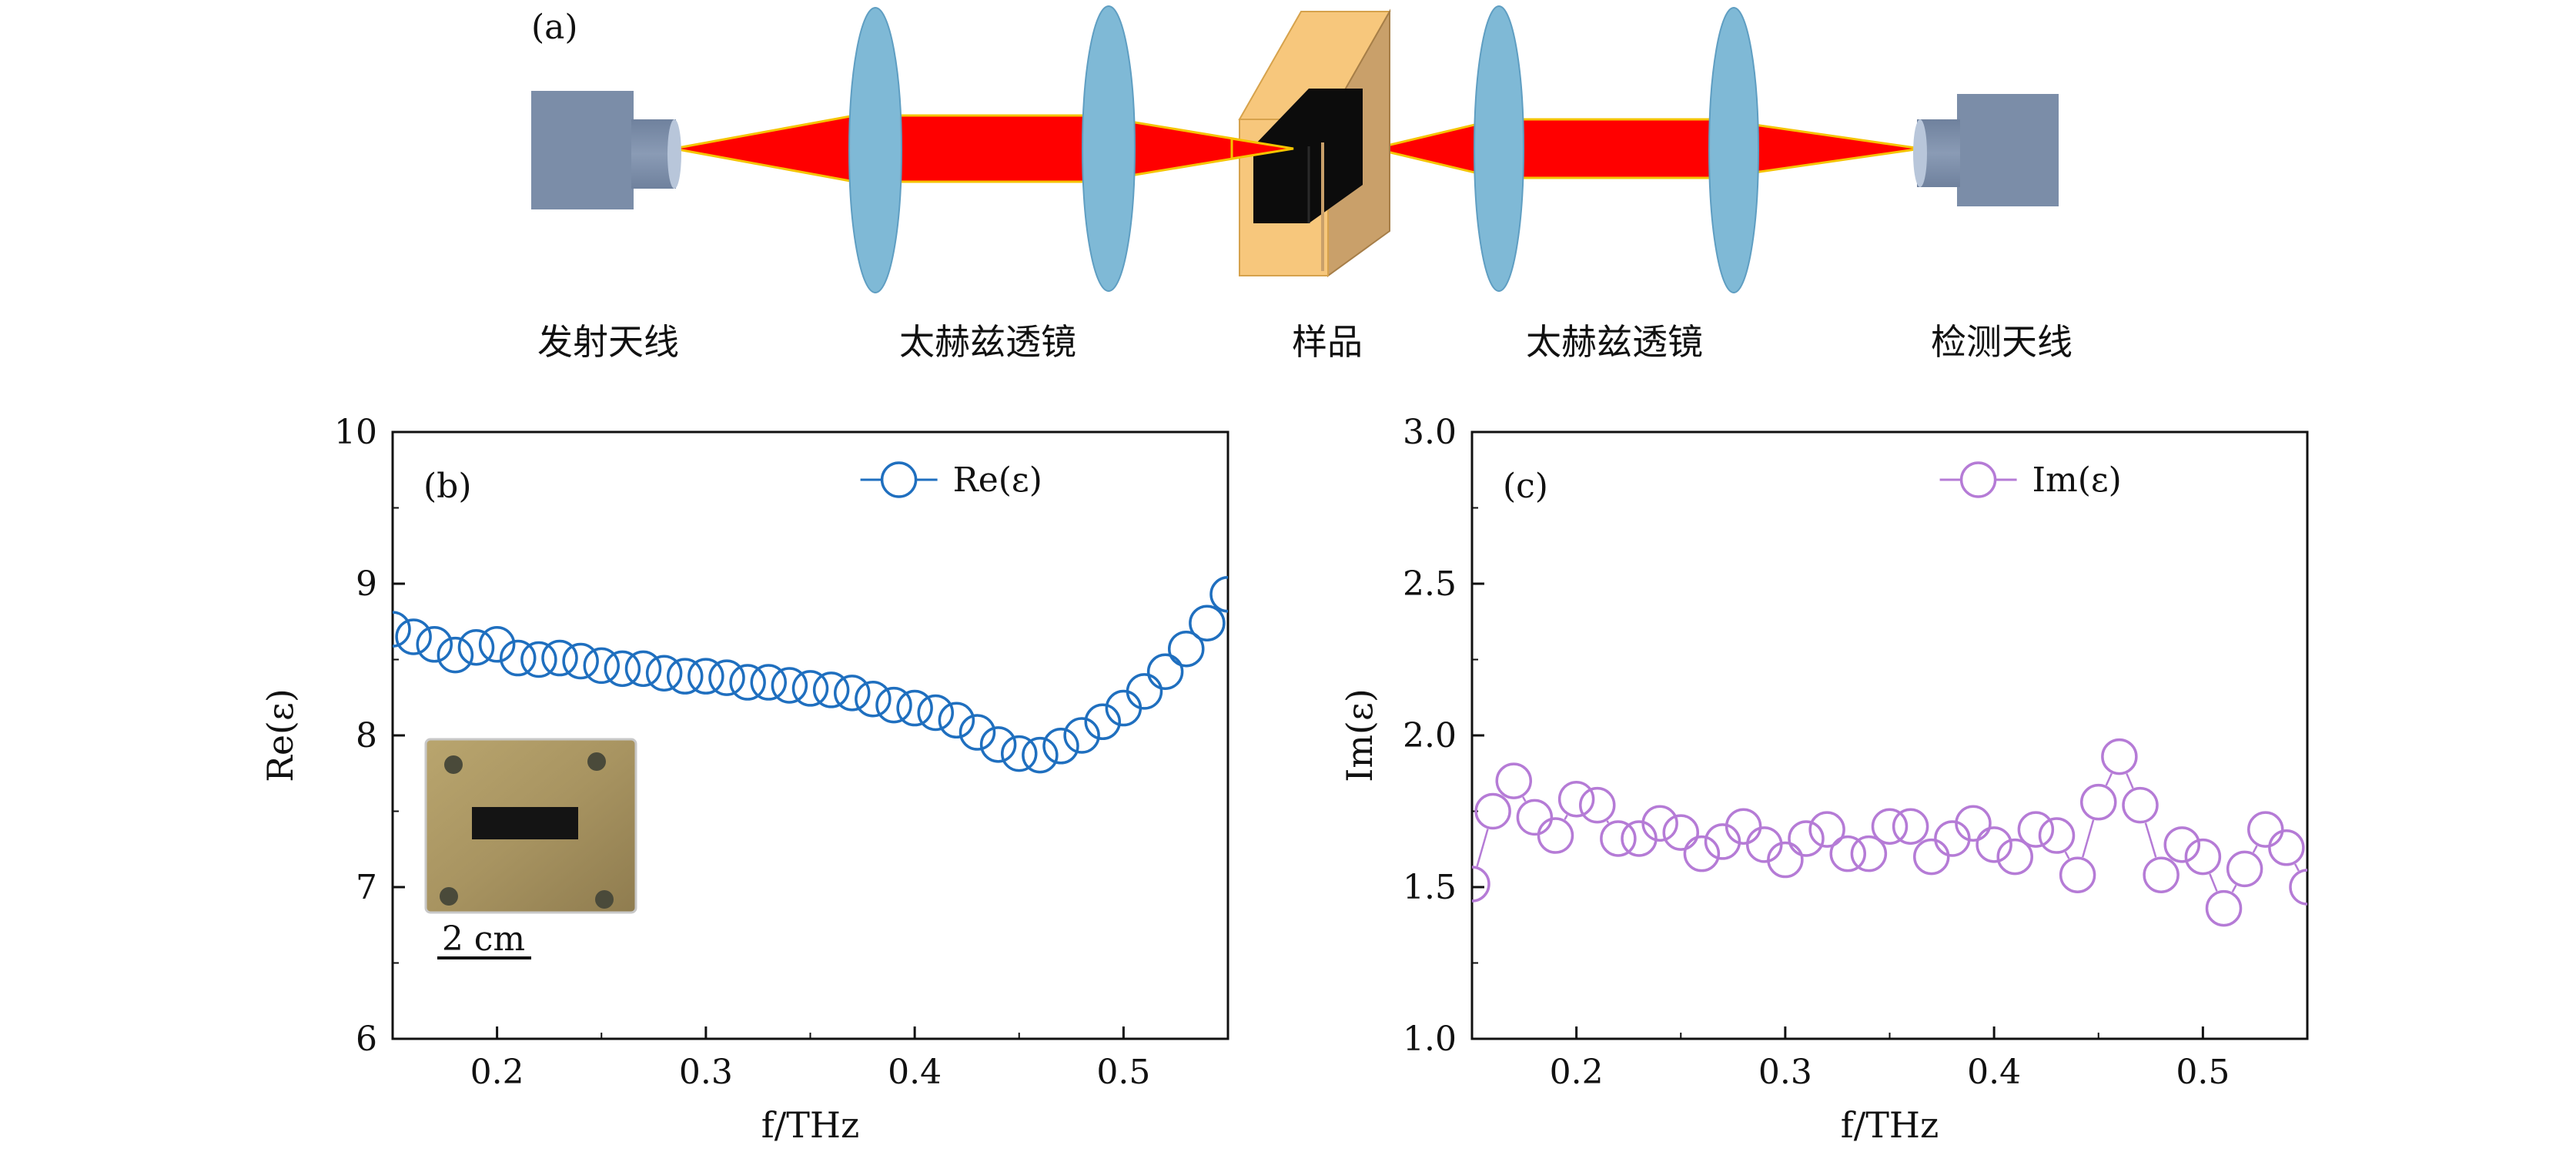 The height and width of the screenshot is (1152, 2576). I want to click on thz-lens-label-1: 太赫兹透镜, so click(988, 342).